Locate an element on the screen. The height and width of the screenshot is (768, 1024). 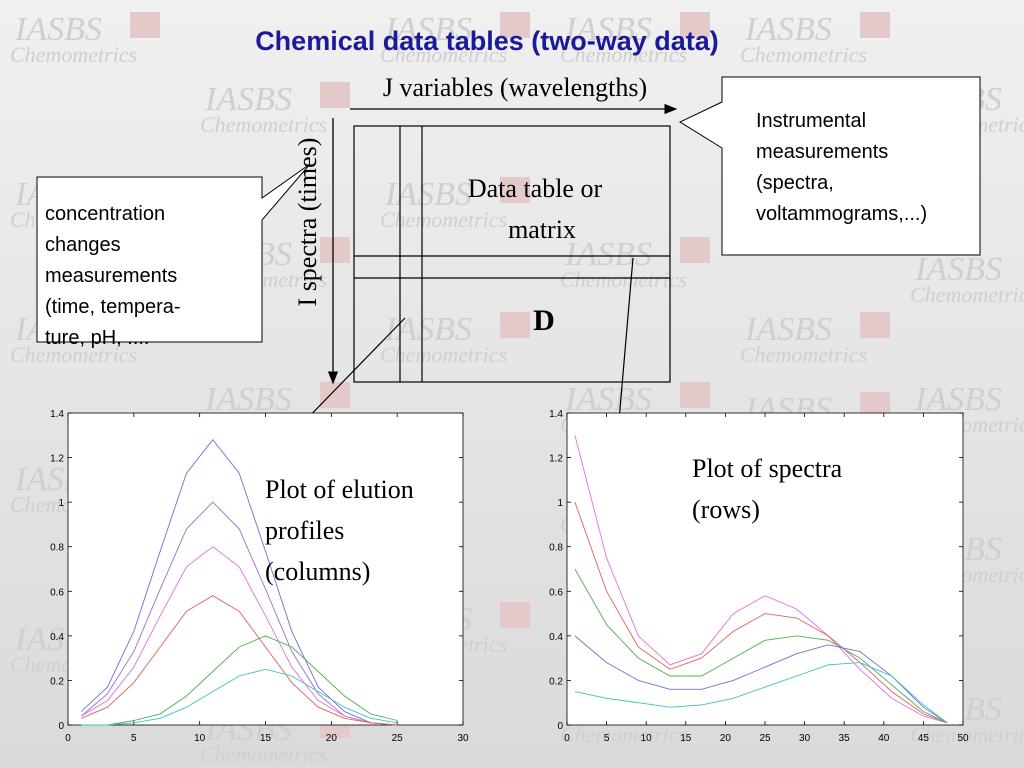
x-tick-label: 40 is located at coordinates (884, 738).